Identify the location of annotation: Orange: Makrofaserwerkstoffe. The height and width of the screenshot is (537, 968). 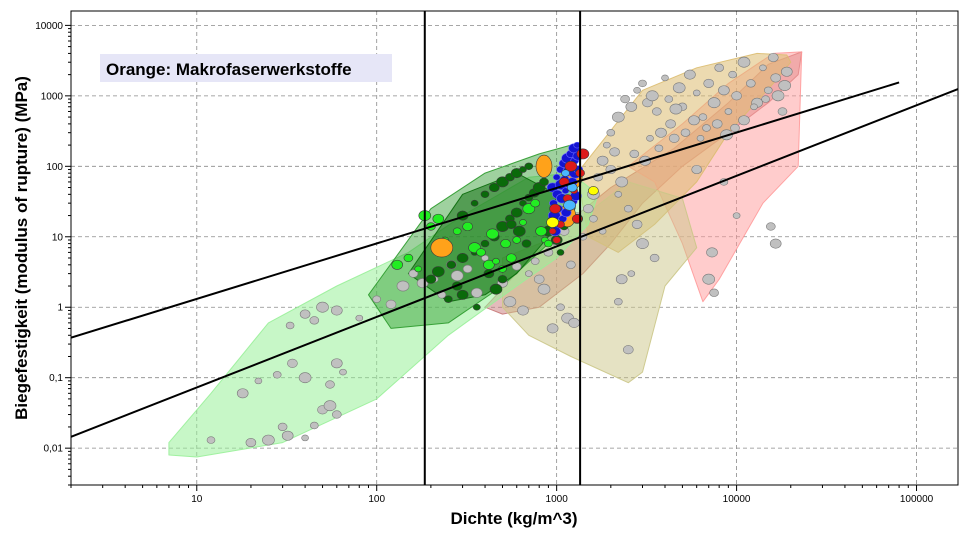
(246, 68).